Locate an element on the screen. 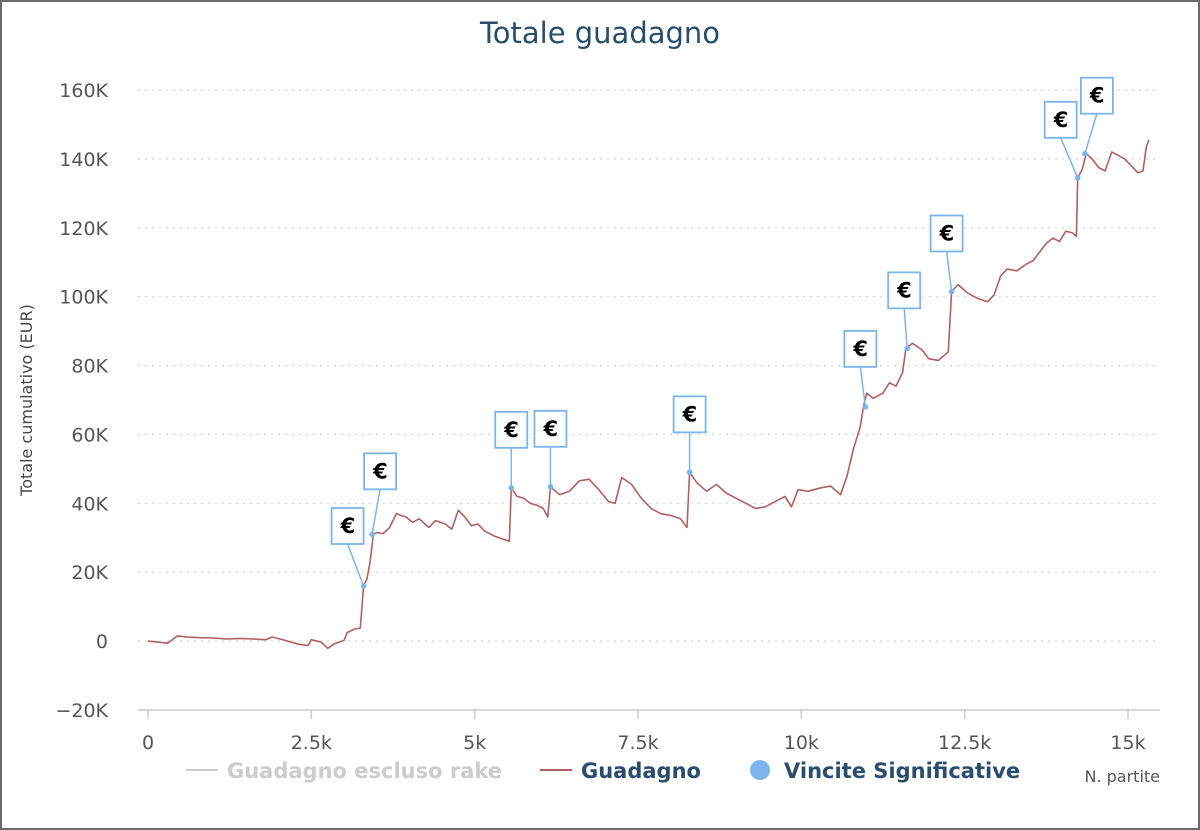  y-tick-label: 160K is located at coordinates (83, 91).